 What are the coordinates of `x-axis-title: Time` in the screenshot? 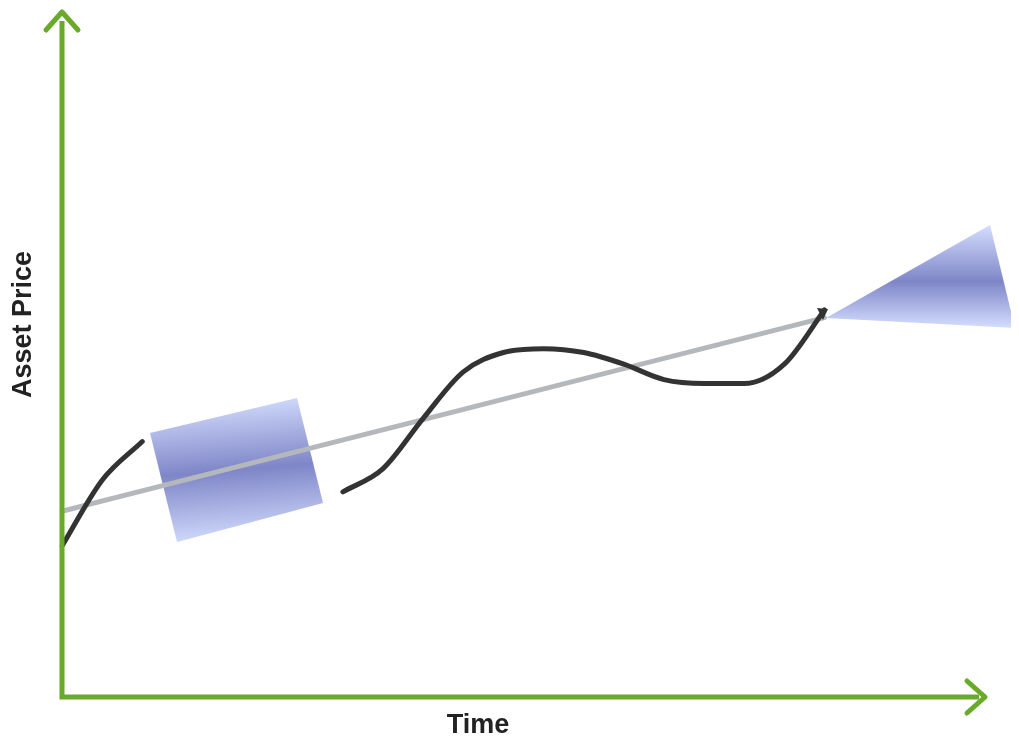 It's located at (478, 724).